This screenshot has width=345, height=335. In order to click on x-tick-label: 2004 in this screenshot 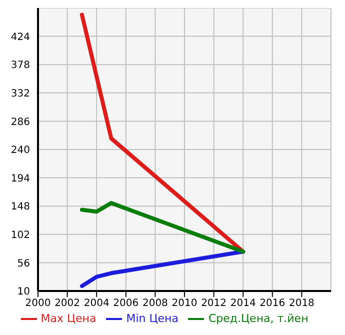, I will do `click(97, 304)`.